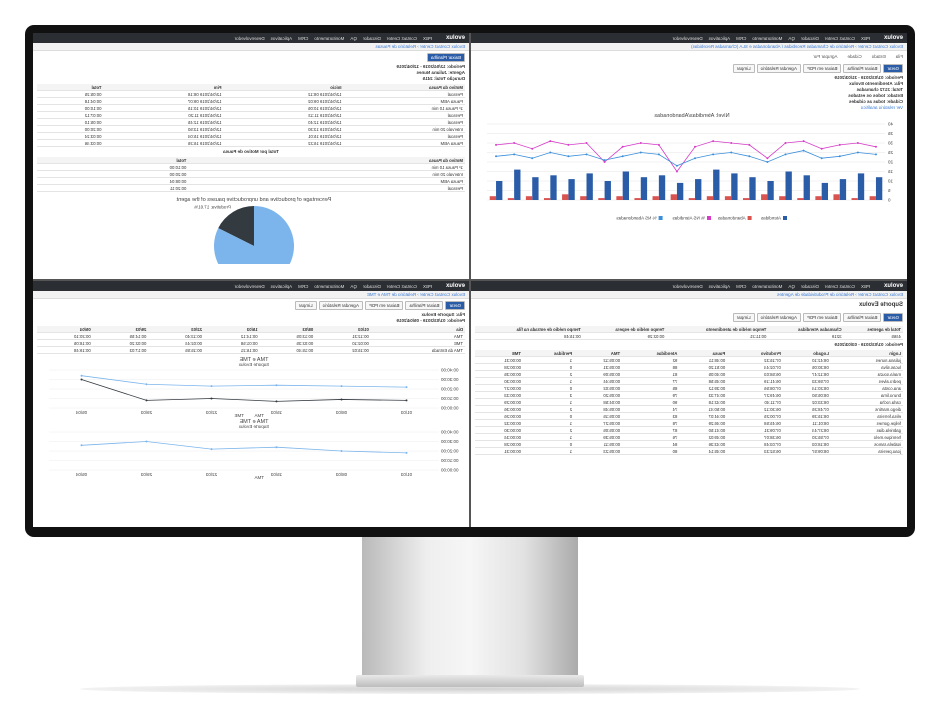 The width and height of the screenshot is (940, 719). I want to click on filter-label: Estado, so click(878, 56).